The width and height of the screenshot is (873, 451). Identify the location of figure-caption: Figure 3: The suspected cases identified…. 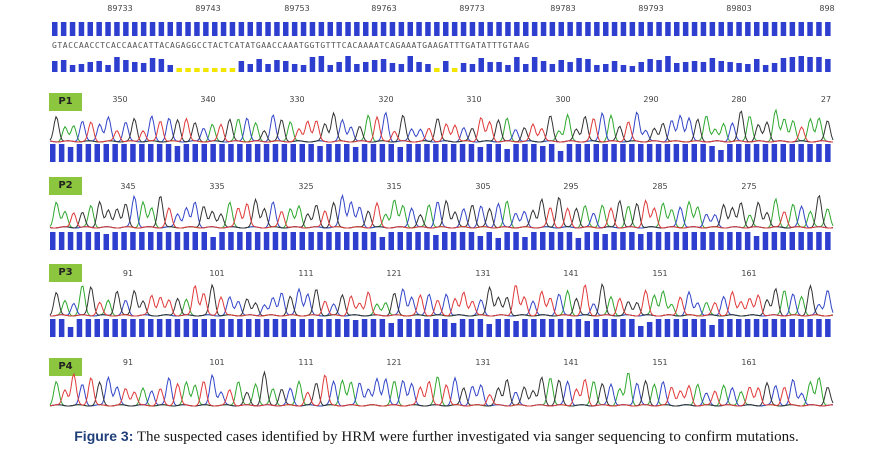
(436, 437).